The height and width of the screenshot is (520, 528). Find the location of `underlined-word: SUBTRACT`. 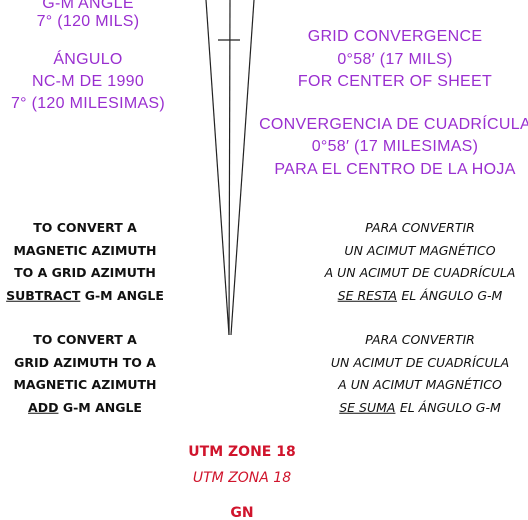

underlined-word: SUBTRACT is located at coordinates (43, 295).